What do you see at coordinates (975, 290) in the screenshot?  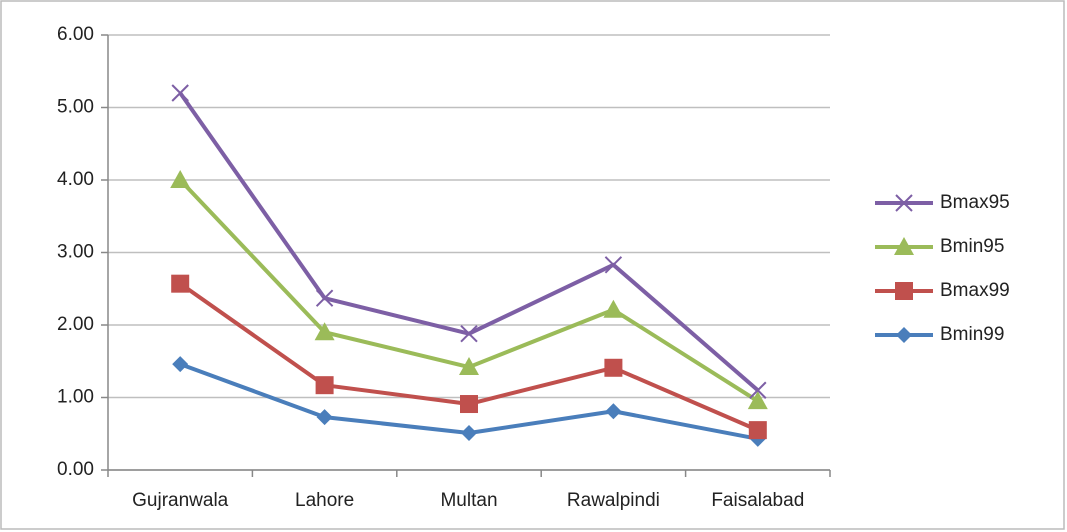 I see `legend-label: Bmax99` at bounding box center [975, 290].